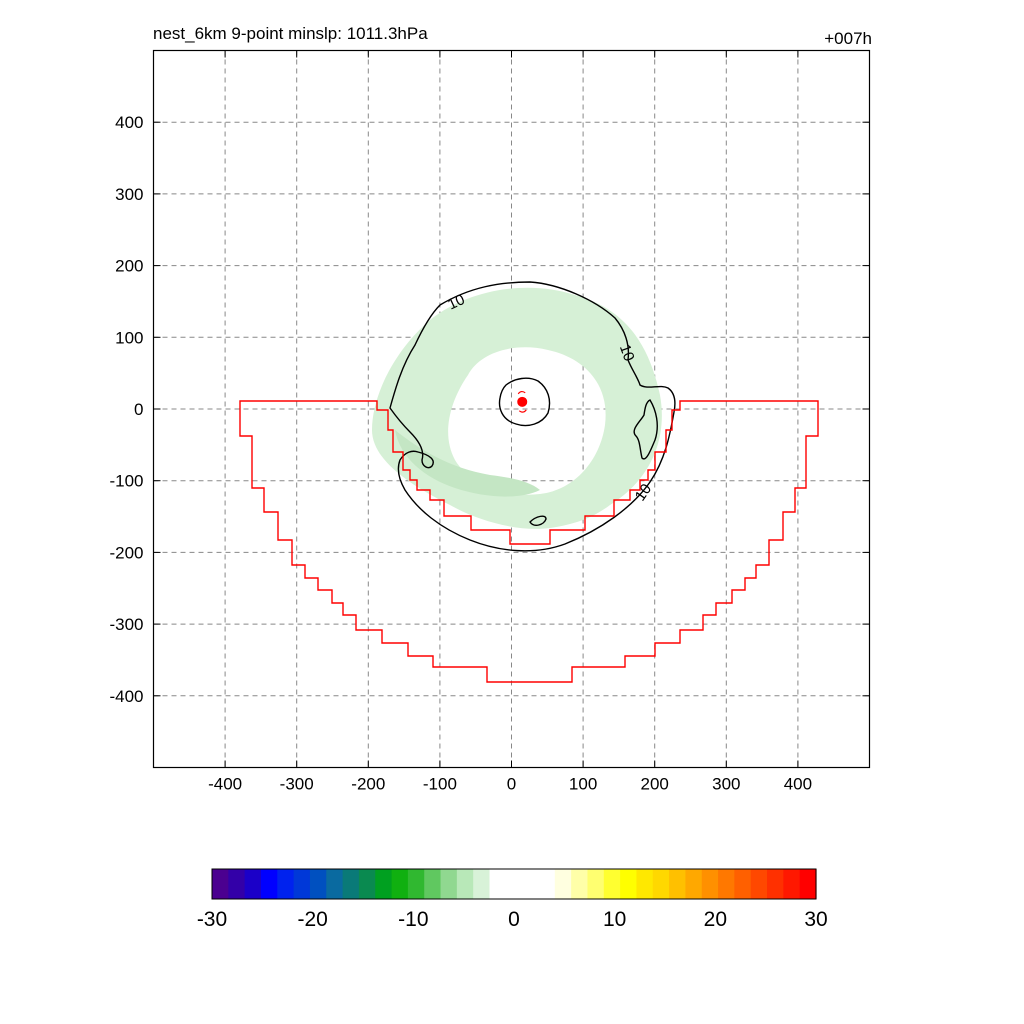 The width and height of the screenshot is (1024, 1024). I want to click on colorbar-tick-label: -20, so click(312, 919).